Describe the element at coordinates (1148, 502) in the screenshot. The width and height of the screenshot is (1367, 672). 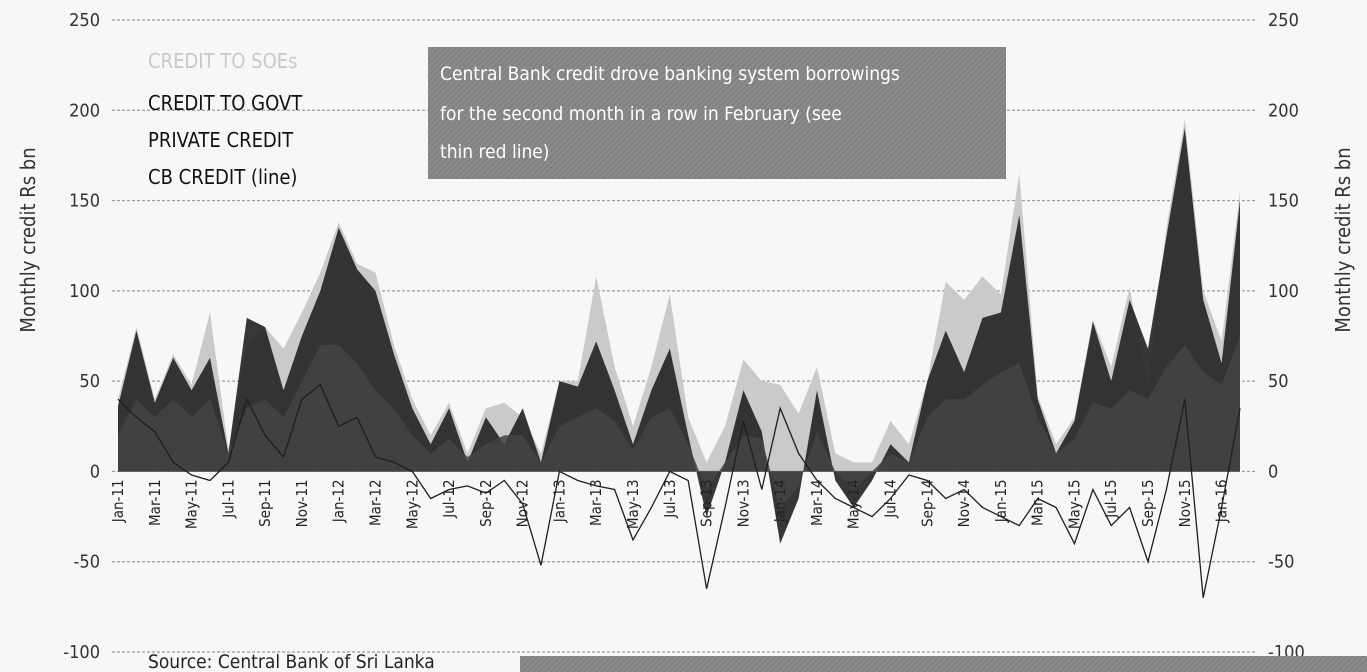
I see `x-tick-label: Sep-15` at that location.